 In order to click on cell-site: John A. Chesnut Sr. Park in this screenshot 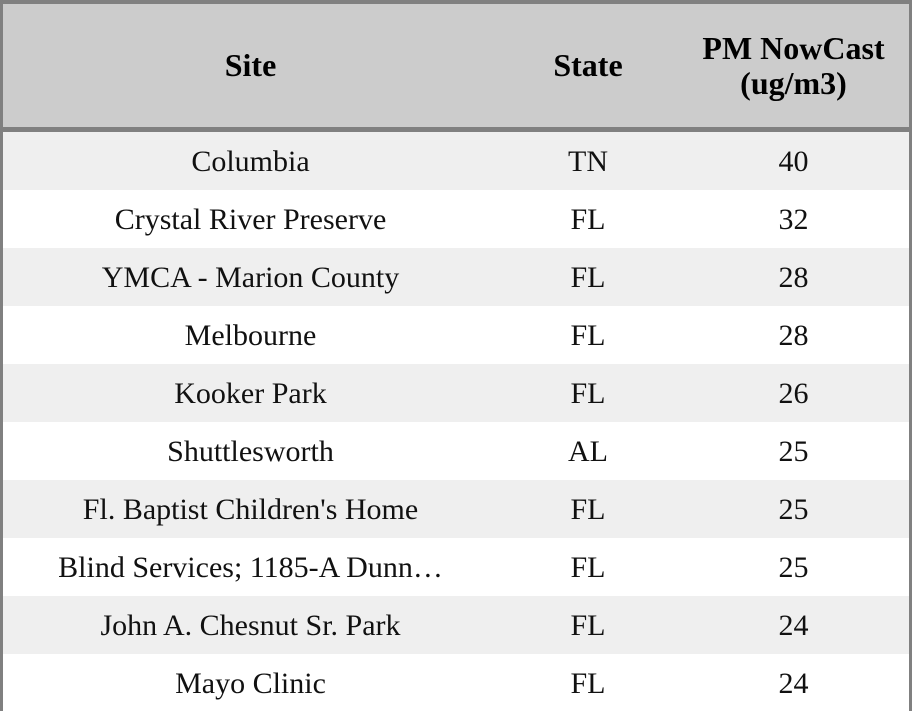, I will do `click(250, 625)`.